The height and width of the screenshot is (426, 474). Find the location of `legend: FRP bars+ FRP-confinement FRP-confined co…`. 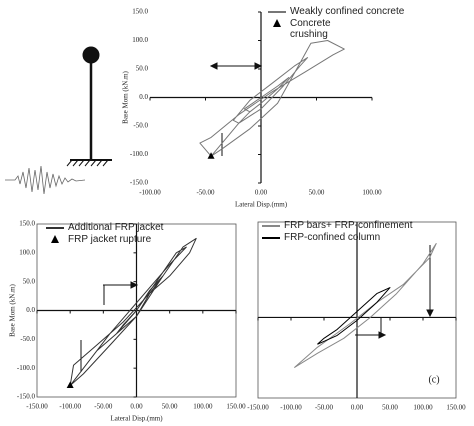

legend: FRP bars+ FRP-confinement FRP-confined co… is located at coordinates (344, 232).